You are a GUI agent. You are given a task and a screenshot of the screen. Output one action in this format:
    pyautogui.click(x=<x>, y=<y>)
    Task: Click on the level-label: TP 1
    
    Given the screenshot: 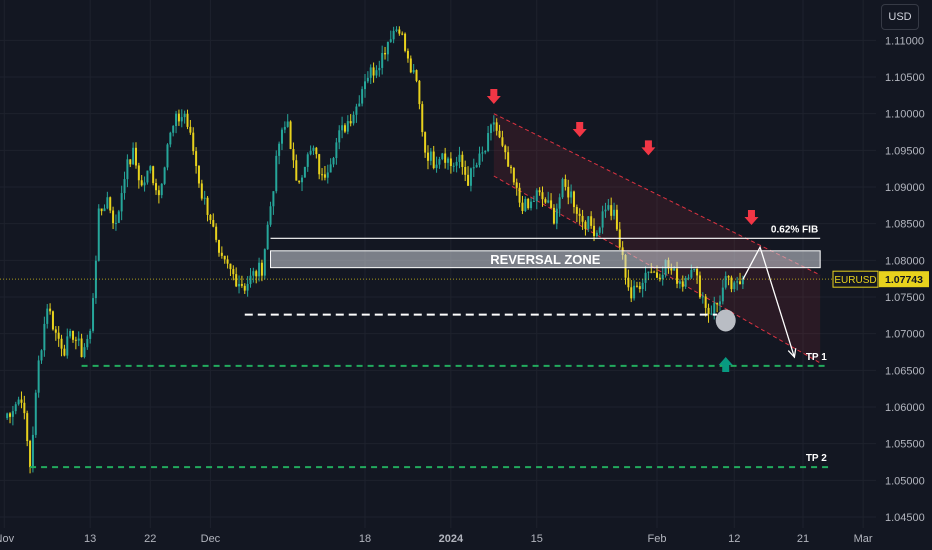 What is the action you would take?
    pyautogui.click(x=816, y=357)
    